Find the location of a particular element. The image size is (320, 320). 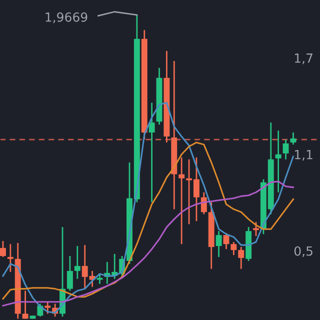

y-tick-label: 1,1 is located at coordinates (303, 155).